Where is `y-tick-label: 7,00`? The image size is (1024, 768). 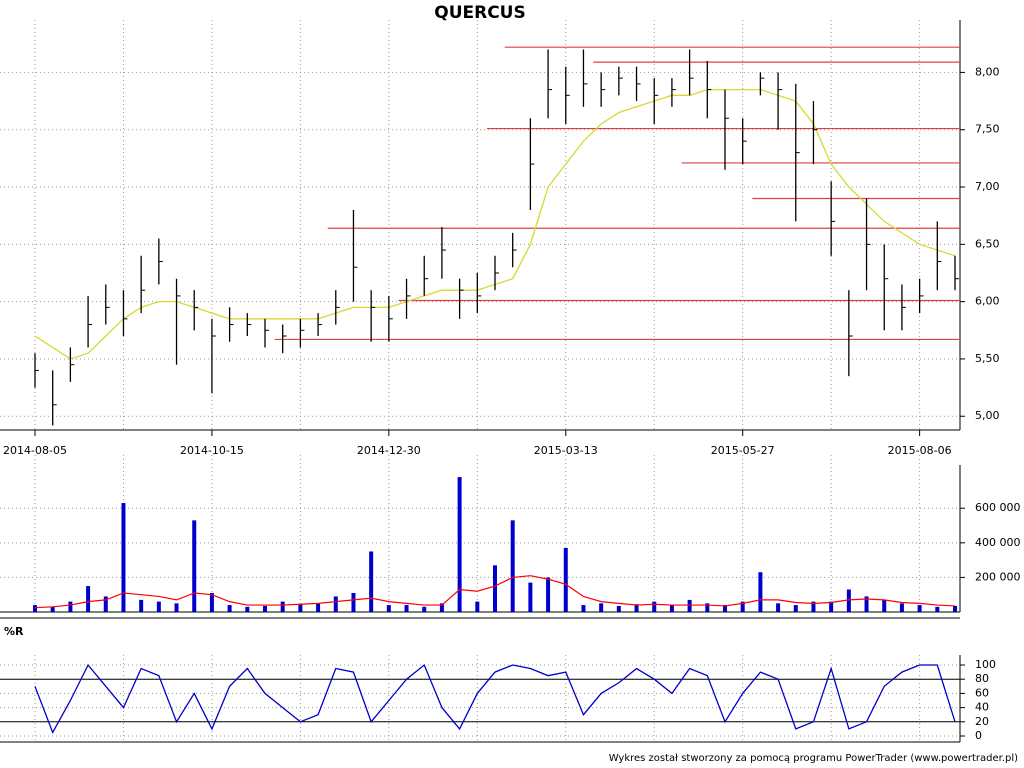 y-tick-label: 7,00 is located at coordinates (987, 186).